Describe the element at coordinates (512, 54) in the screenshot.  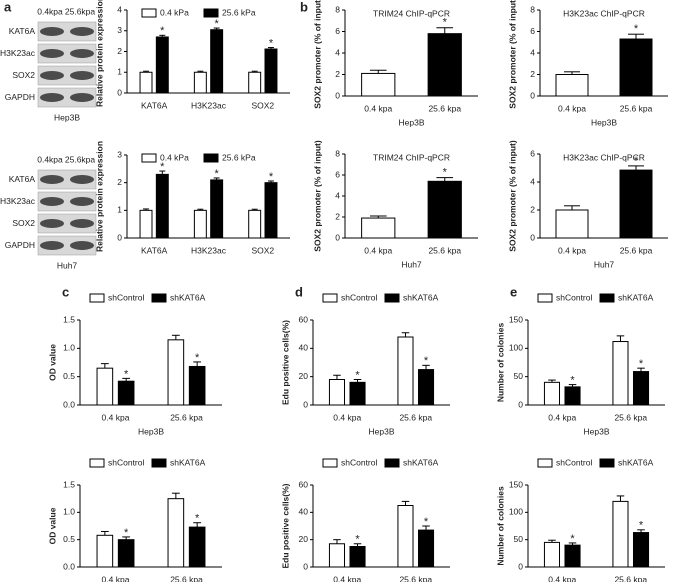
I see `y-axis-label: SOX2 promoter (% of input)` at that location.